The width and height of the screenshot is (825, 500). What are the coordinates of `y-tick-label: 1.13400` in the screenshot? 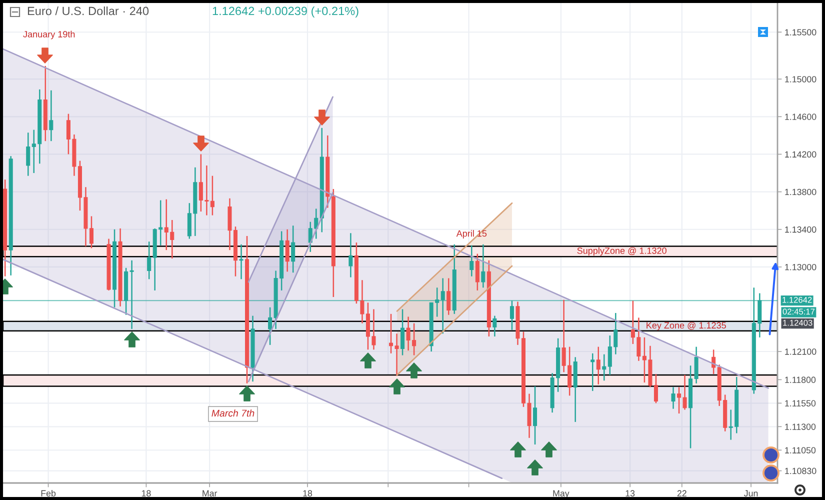 It's located at (800, 229).